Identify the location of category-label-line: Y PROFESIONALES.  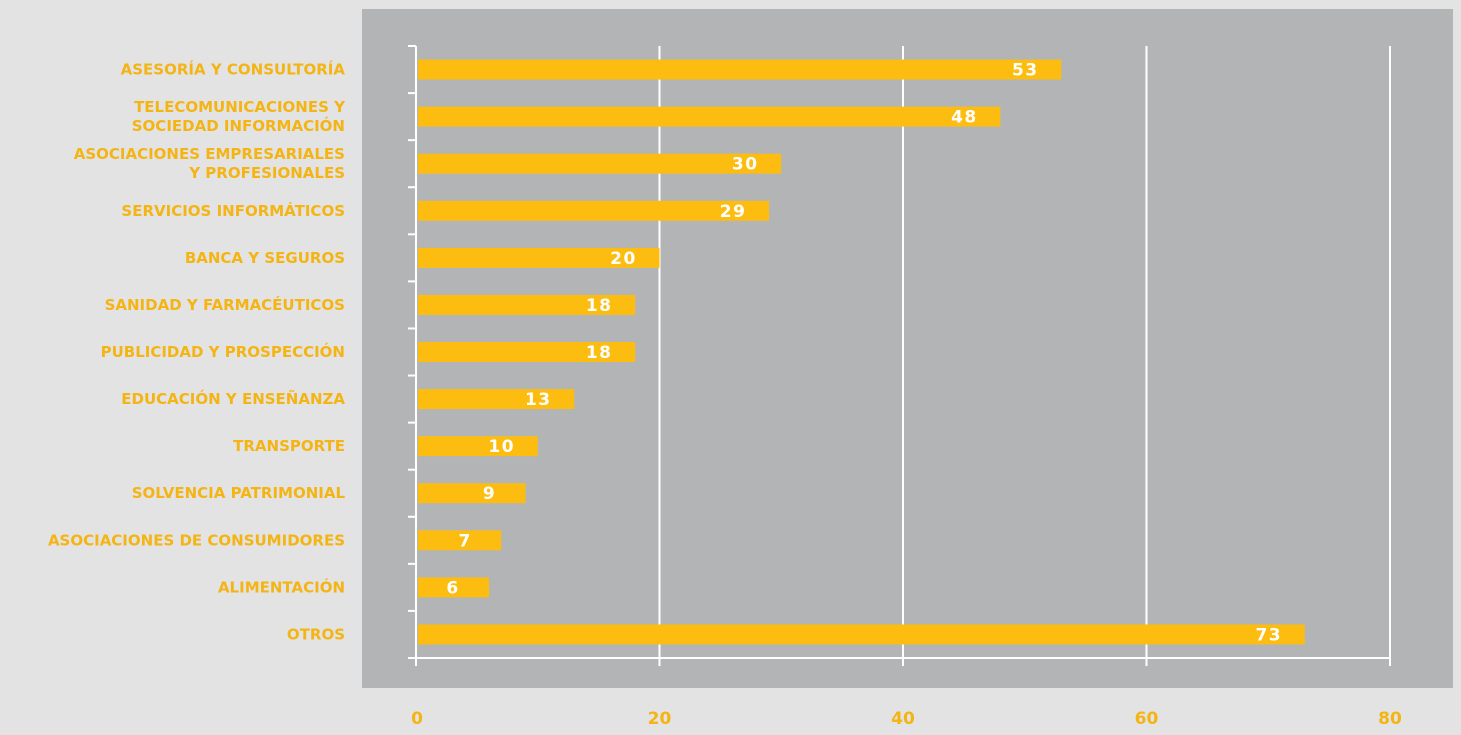
(266, 173).